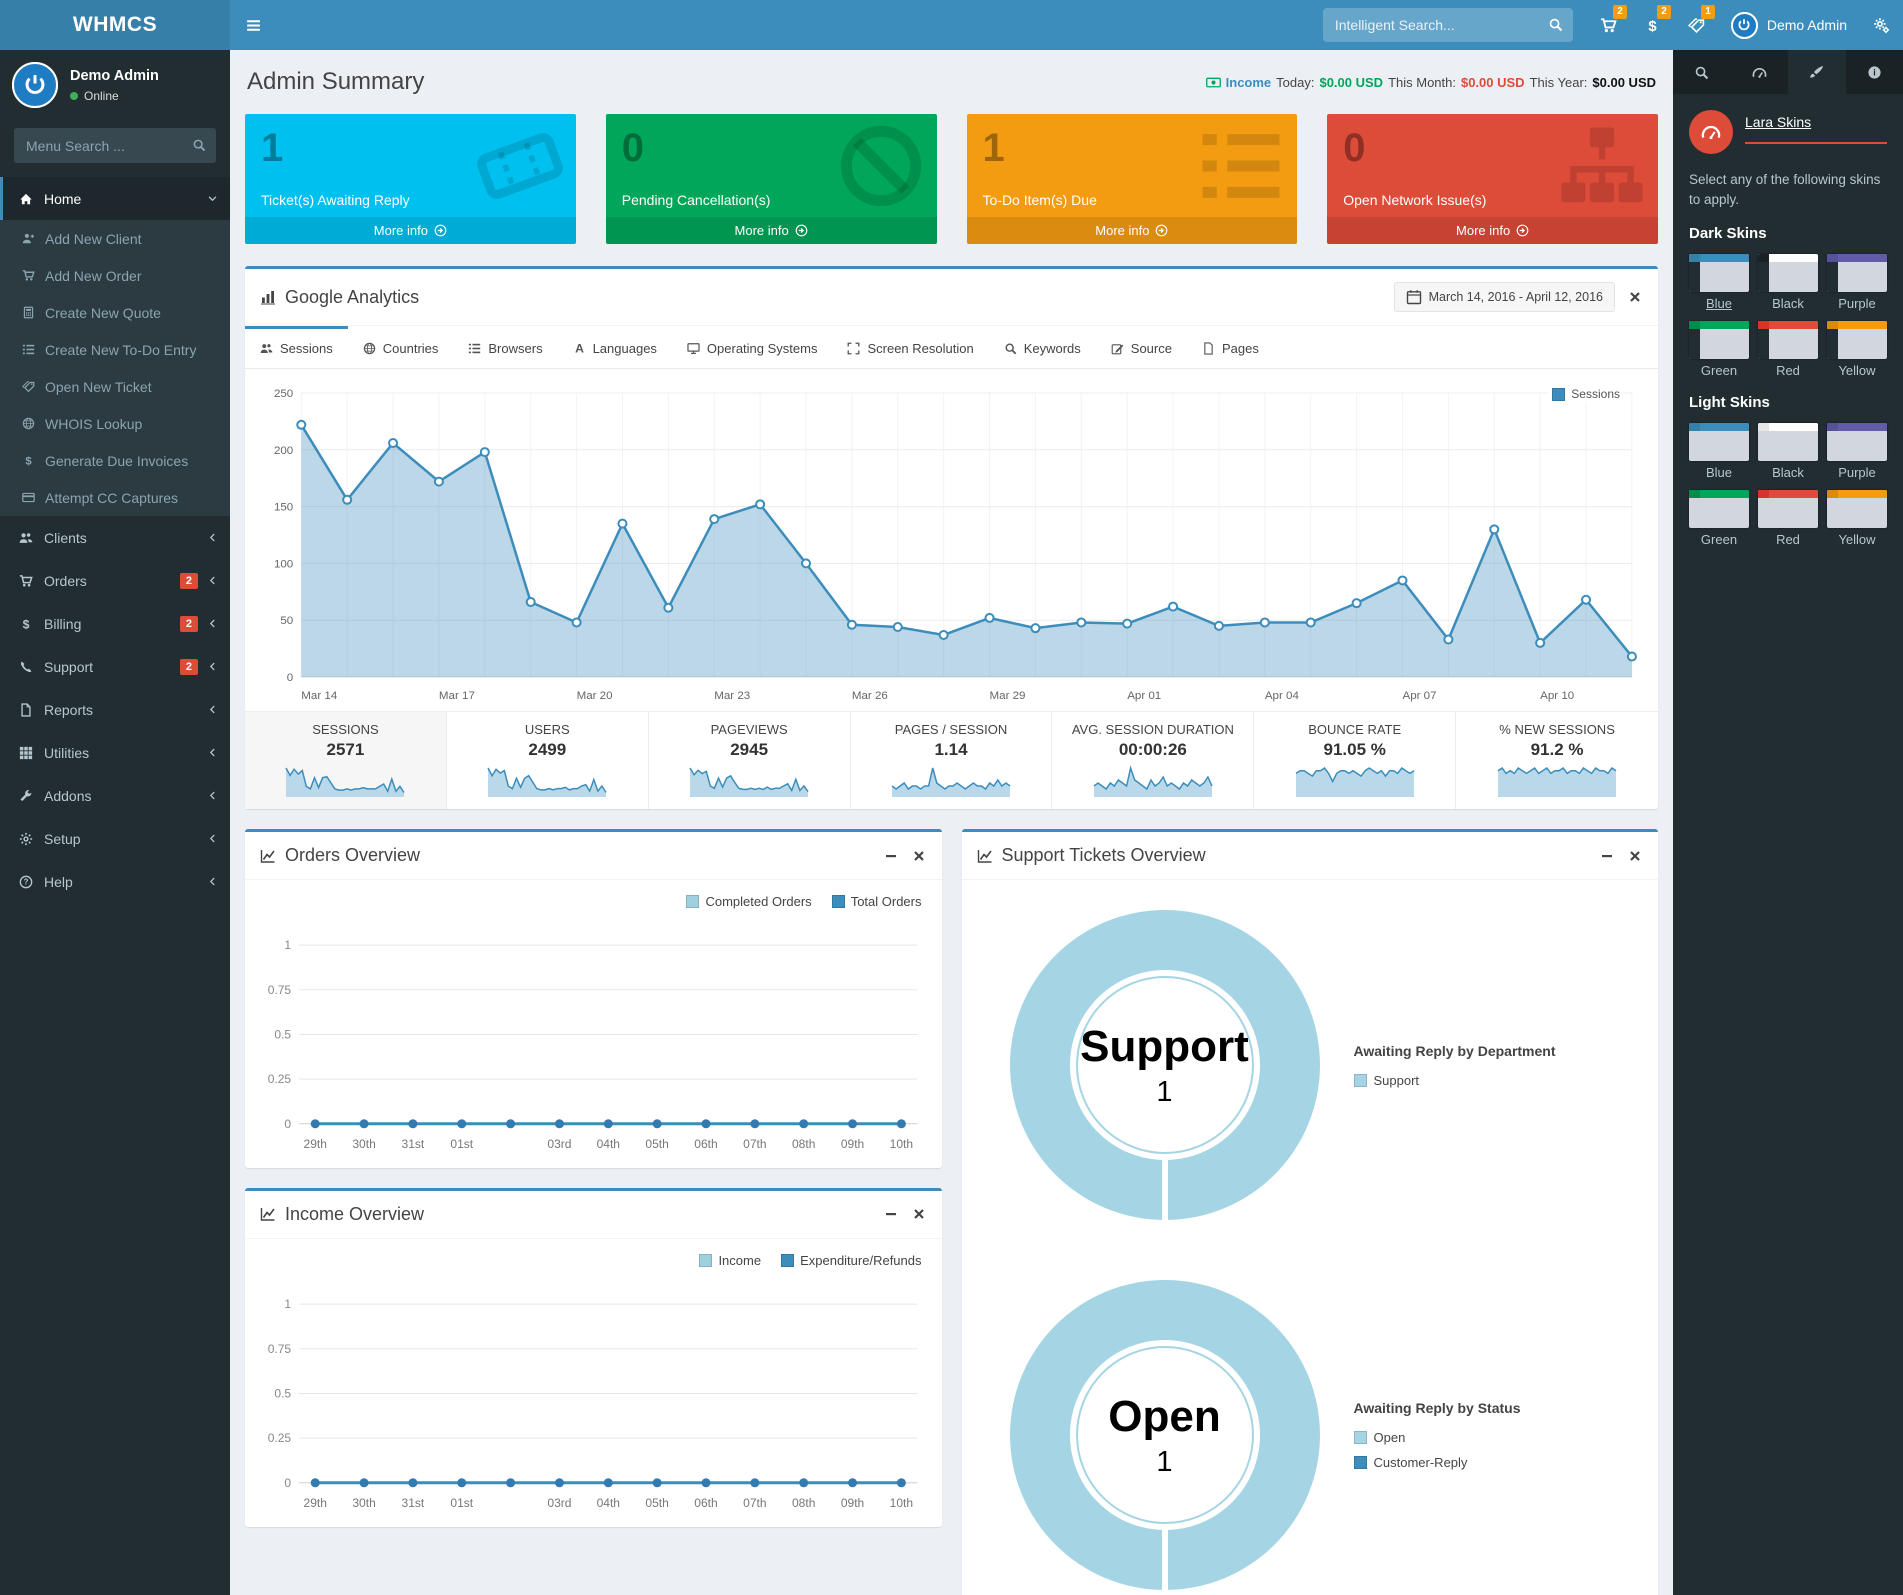 This screenshot has height=1595, width=1903. Describe the element at coordinates (268, 1214) in the screenshot. I see `line-chart-icon` at that location.